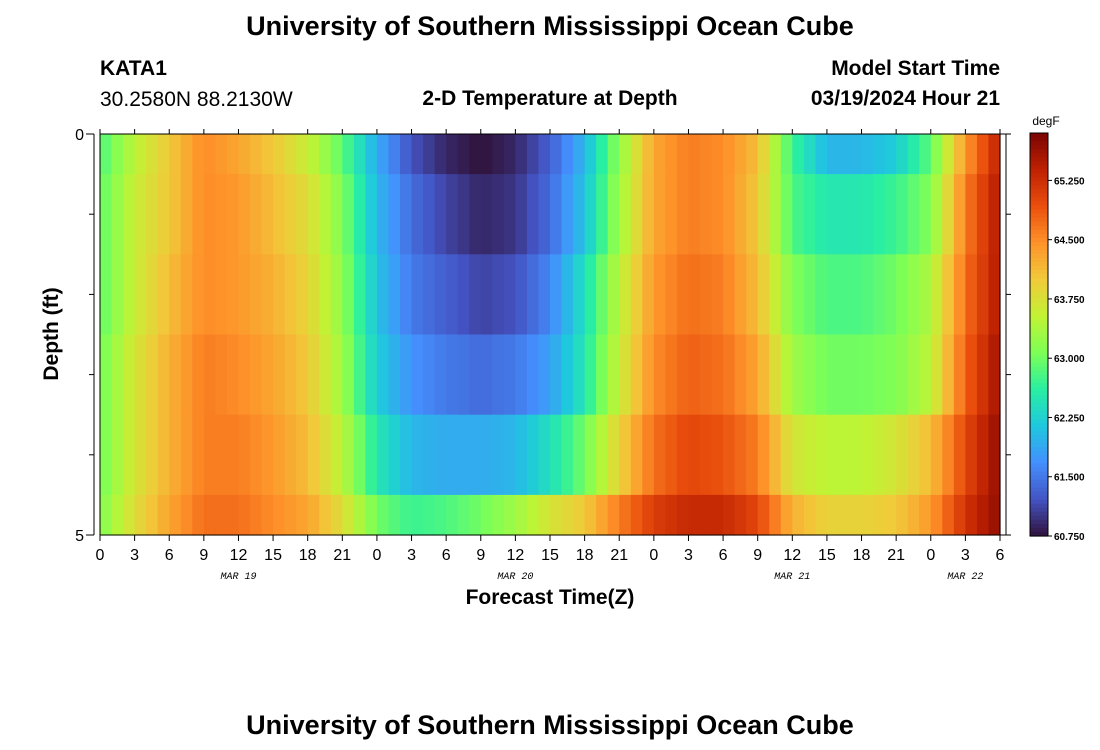 This screenshot has height=750, width=1100. Describe the element at coordinates (515, 577) in the screenshot. I see `x-date-label: MAR 20` at that location.